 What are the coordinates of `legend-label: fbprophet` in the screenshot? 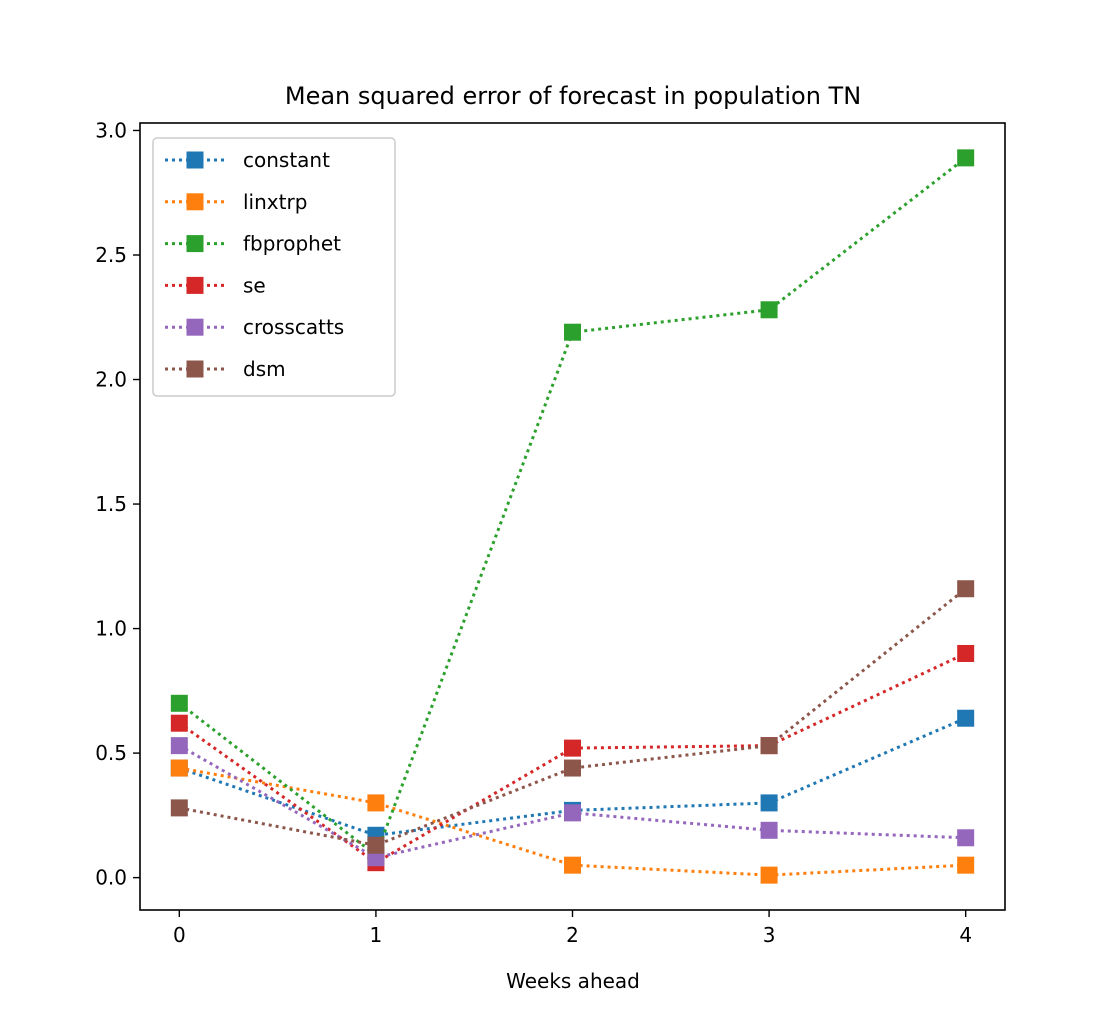 It's located at (292, 244).